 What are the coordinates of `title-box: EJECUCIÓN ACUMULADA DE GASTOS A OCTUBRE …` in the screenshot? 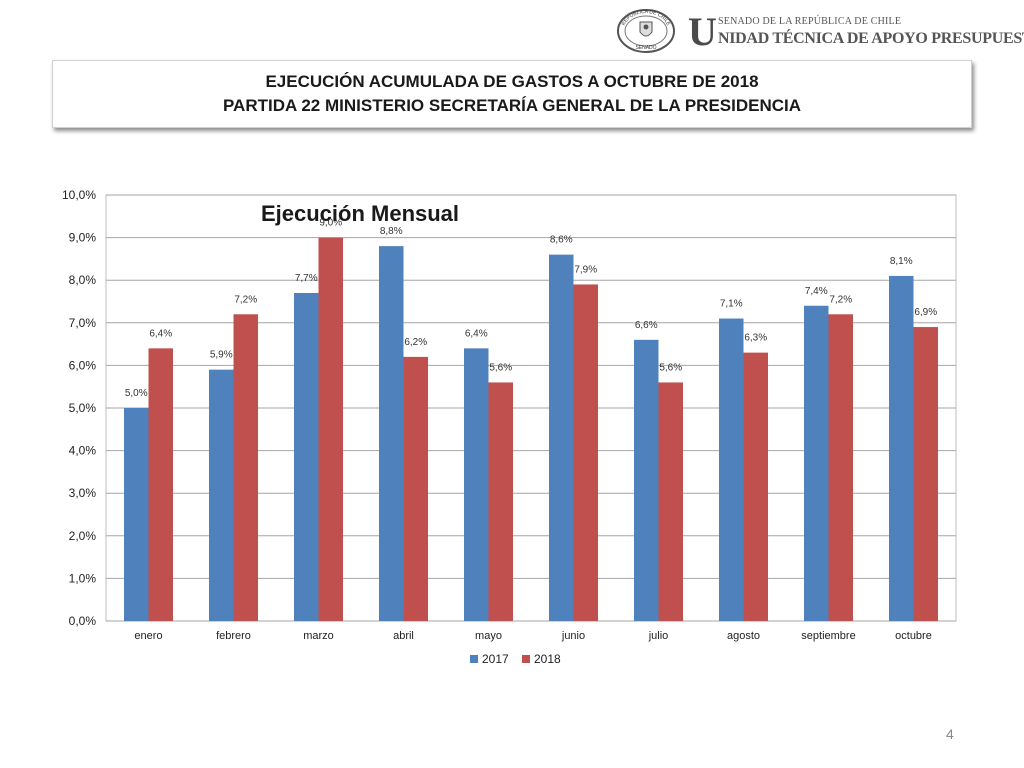 It's located at (512, 94).